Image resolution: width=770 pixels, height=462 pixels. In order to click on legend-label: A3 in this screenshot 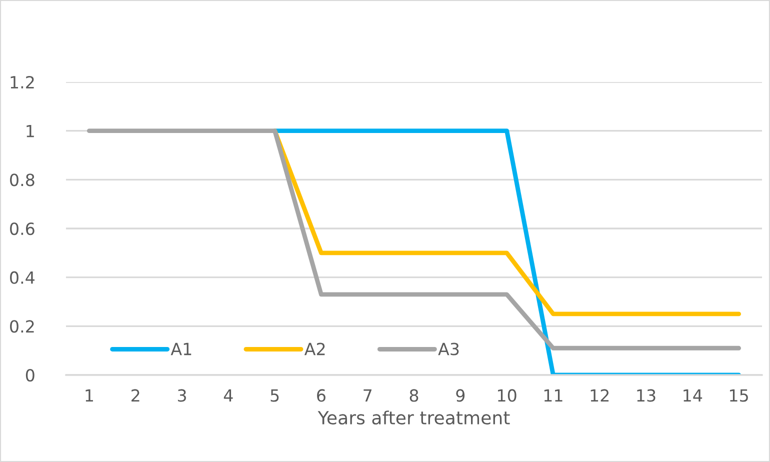, I will do `click(448, 349)`.